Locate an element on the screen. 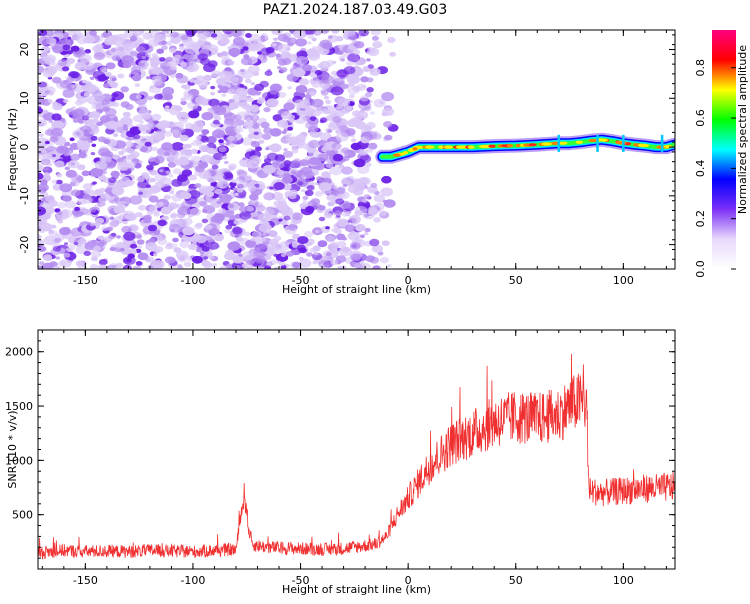  spec-ytick-label: -20 is located at coordinates (24, 245).